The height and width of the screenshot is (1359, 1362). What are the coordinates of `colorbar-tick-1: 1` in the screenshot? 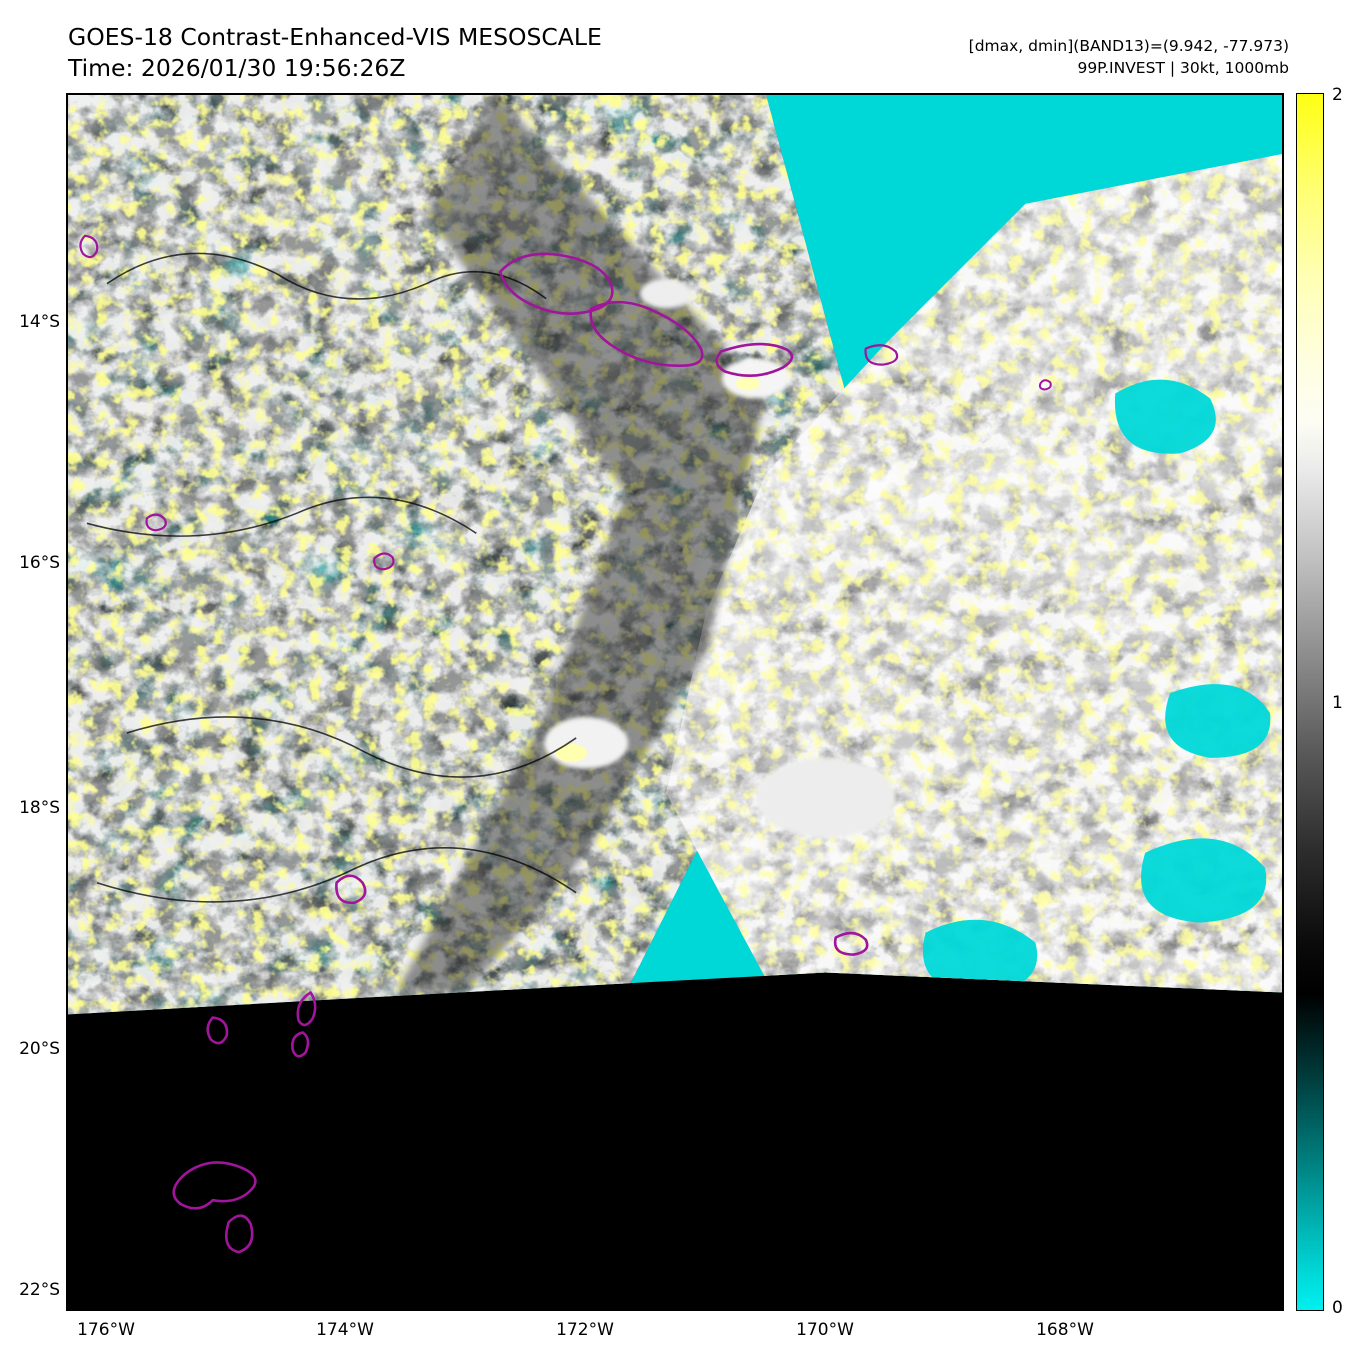 It's located at (1337, 703).